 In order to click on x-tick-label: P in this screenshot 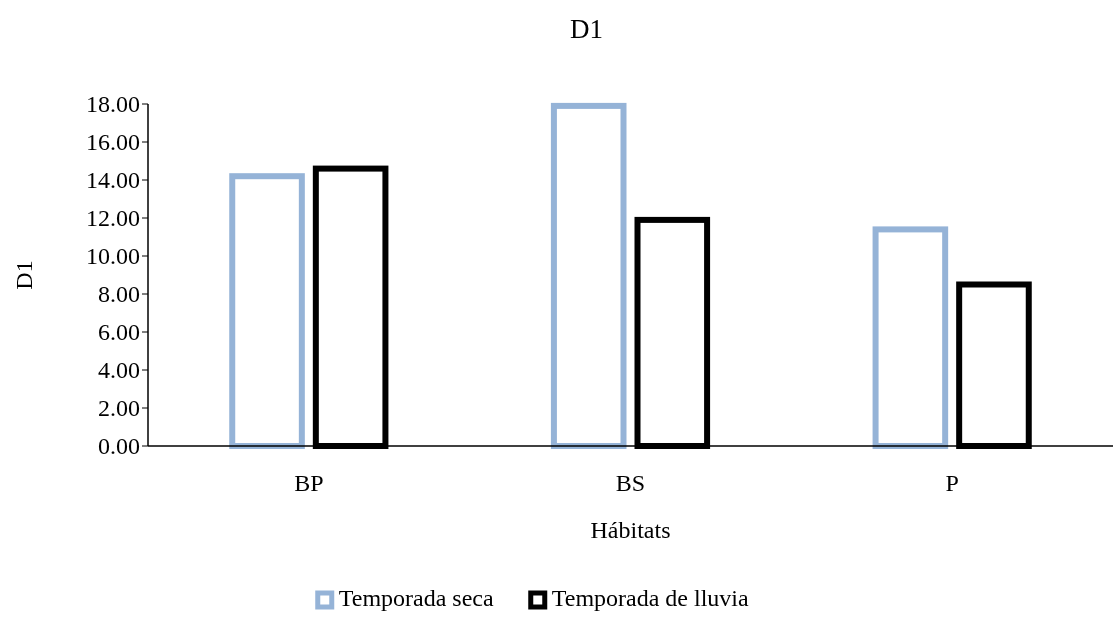, I will do `click(952, 483)`.